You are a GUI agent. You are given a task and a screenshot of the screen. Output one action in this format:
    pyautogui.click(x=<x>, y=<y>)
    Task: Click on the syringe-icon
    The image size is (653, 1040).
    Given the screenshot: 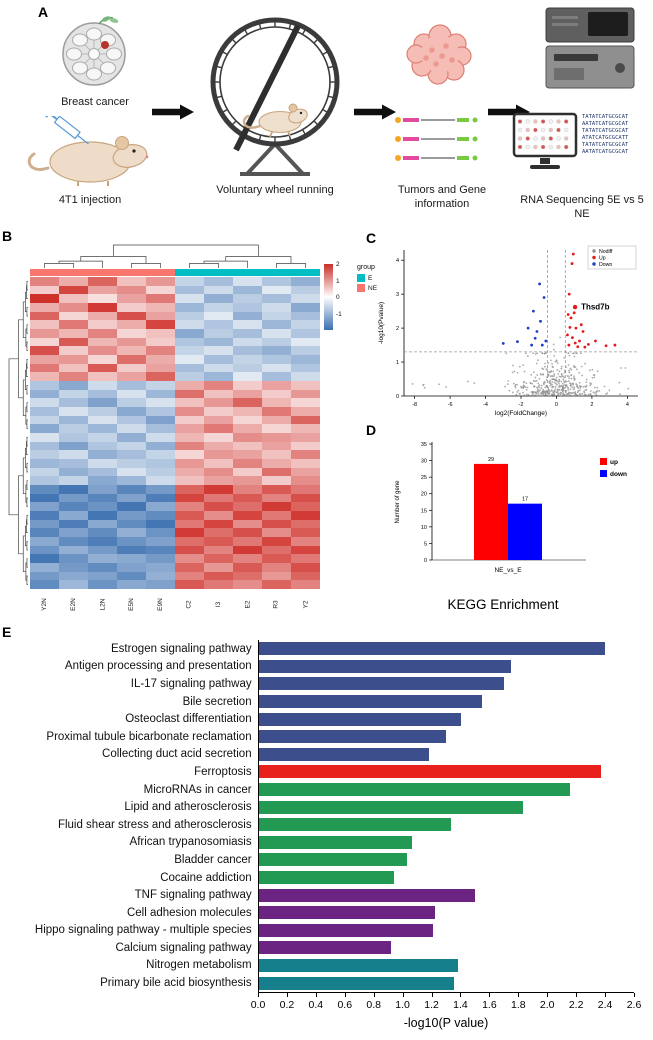 What is the action you would take?
    pyautogui.click(x=67, y=130)
    